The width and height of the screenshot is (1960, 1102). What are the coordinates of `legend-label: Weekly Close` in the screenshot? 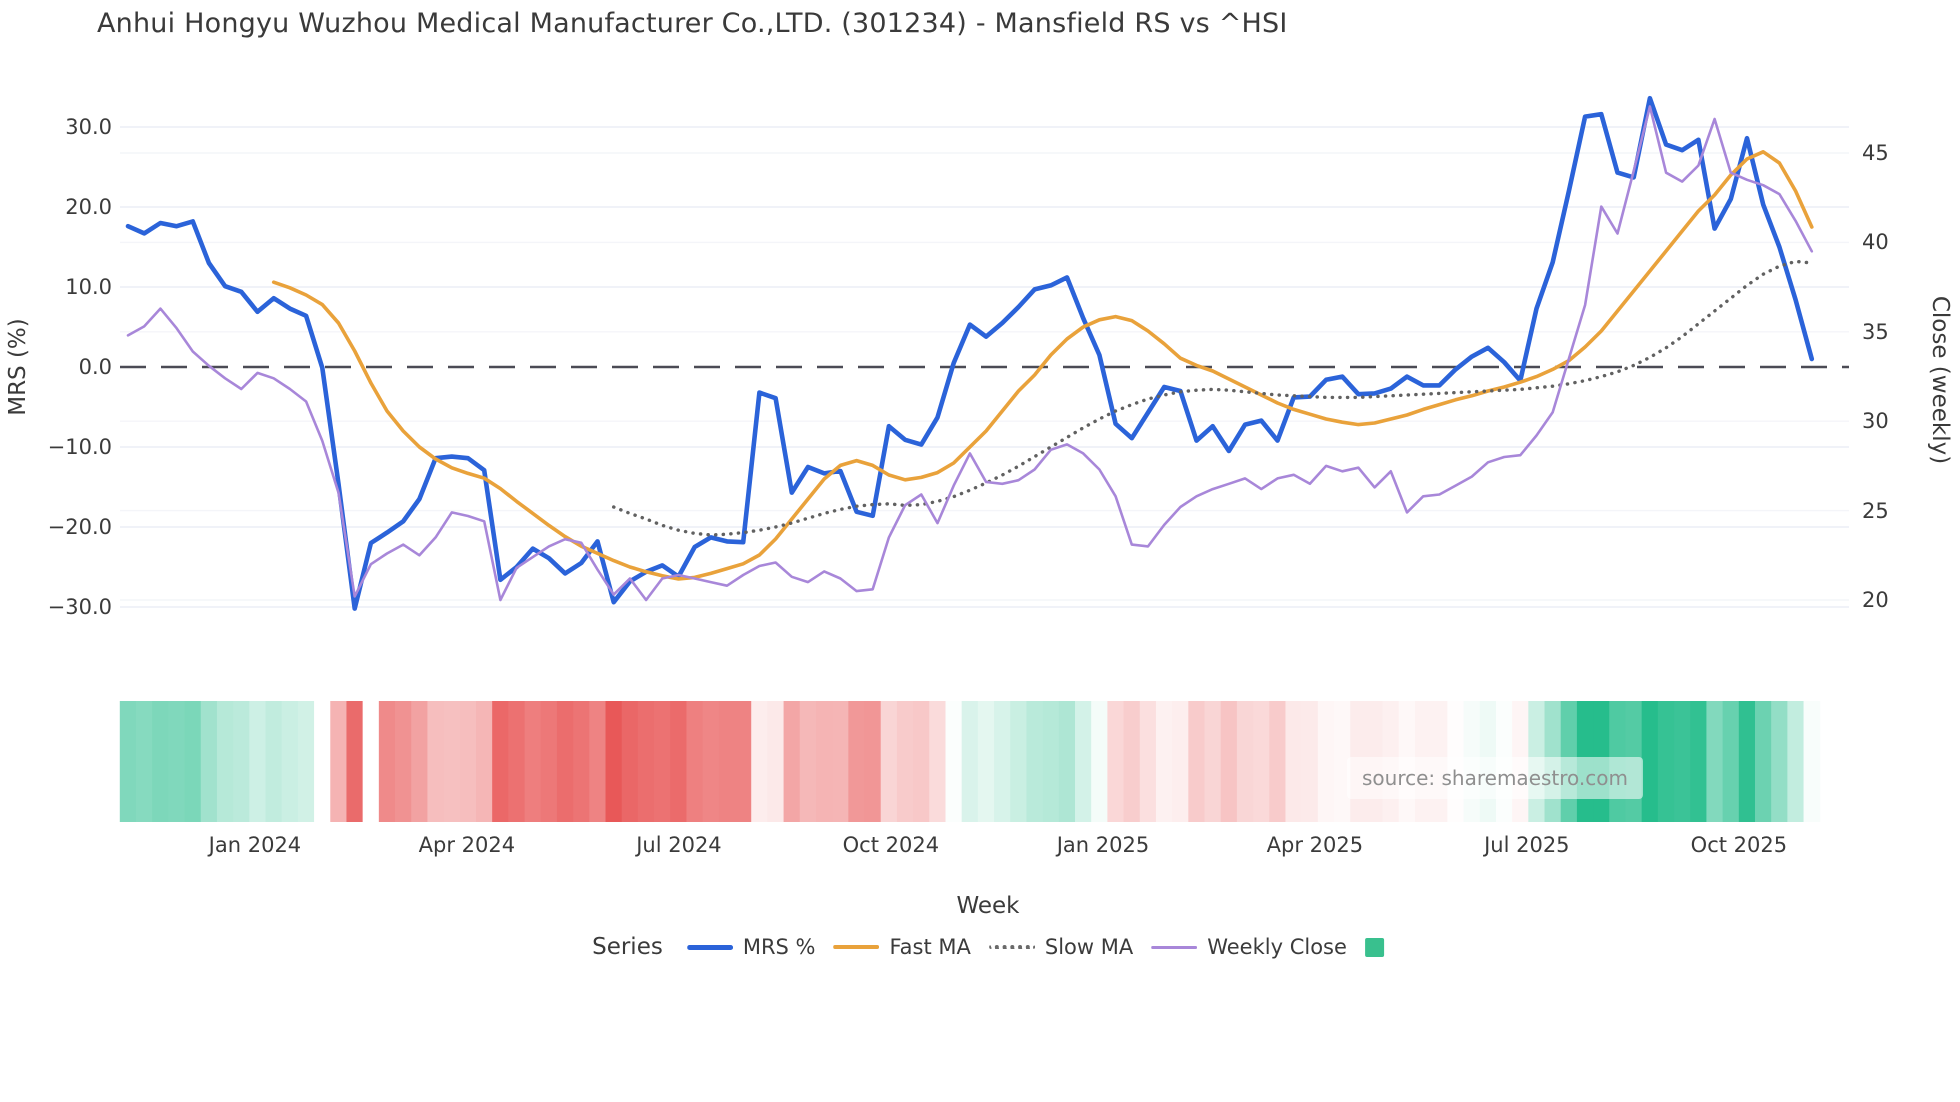 It's located at (1277, 947).